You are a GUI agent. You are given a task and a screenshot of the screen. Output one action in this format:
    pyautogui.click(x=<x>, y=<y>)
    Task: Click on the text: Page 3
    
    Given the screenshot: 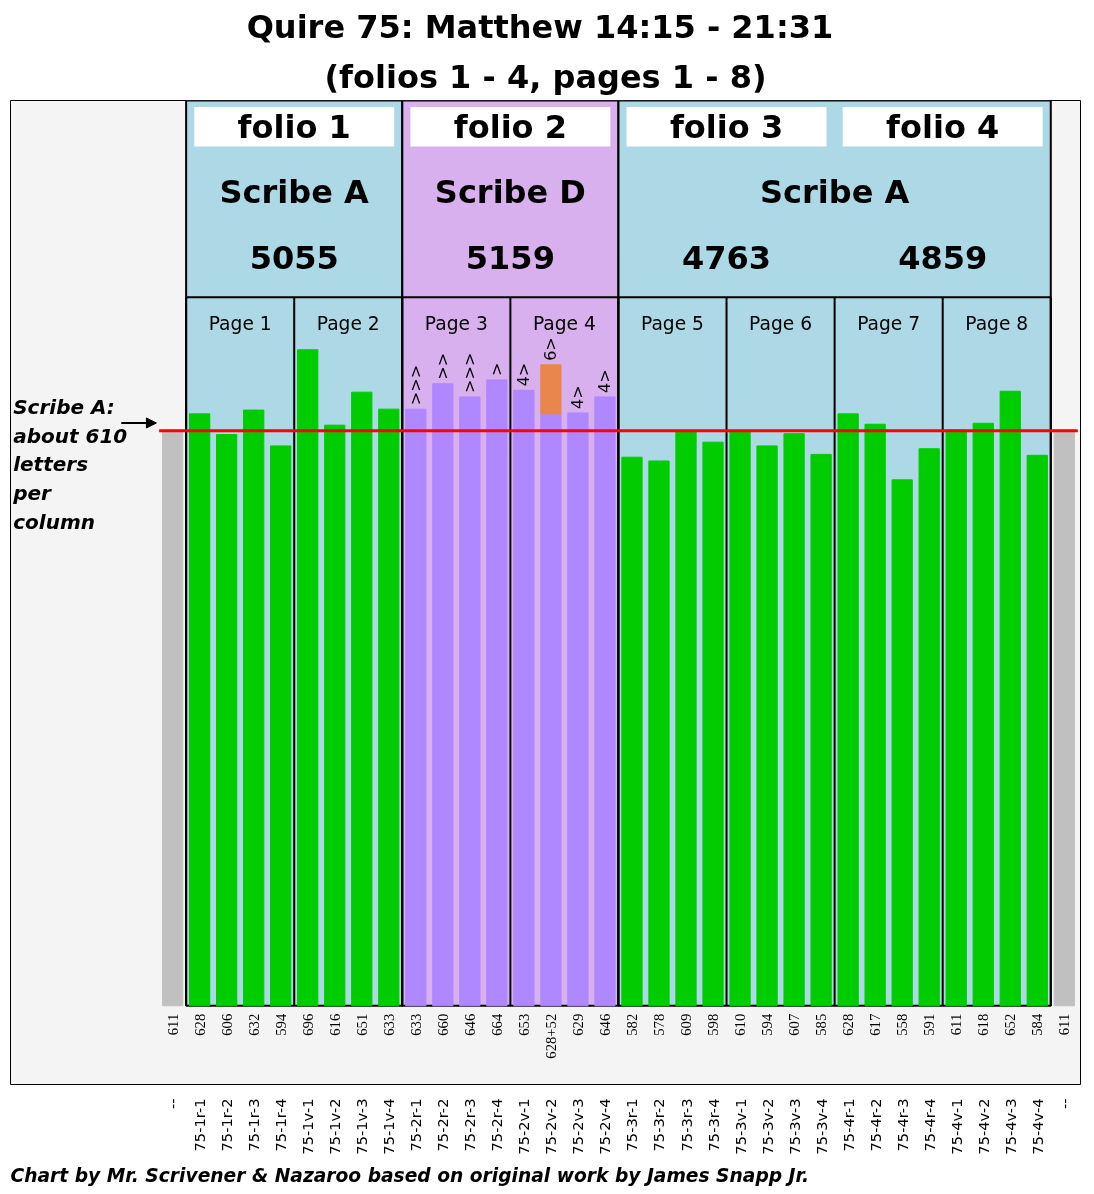 What is the action you would take?
    pyautogui.click(x=456, y=324)
    